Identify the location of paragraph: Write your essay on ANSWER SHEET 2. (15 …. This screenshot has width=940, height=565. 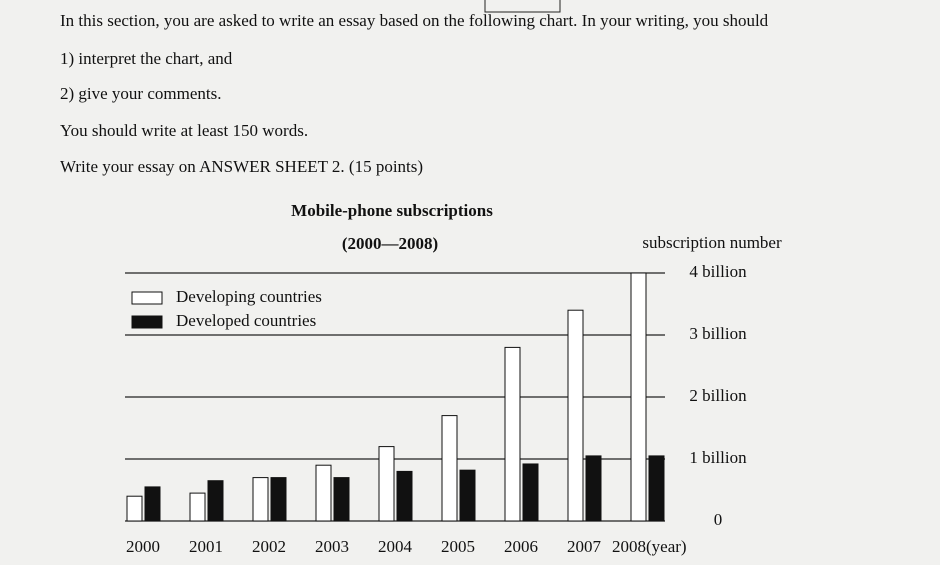
(241, 166).